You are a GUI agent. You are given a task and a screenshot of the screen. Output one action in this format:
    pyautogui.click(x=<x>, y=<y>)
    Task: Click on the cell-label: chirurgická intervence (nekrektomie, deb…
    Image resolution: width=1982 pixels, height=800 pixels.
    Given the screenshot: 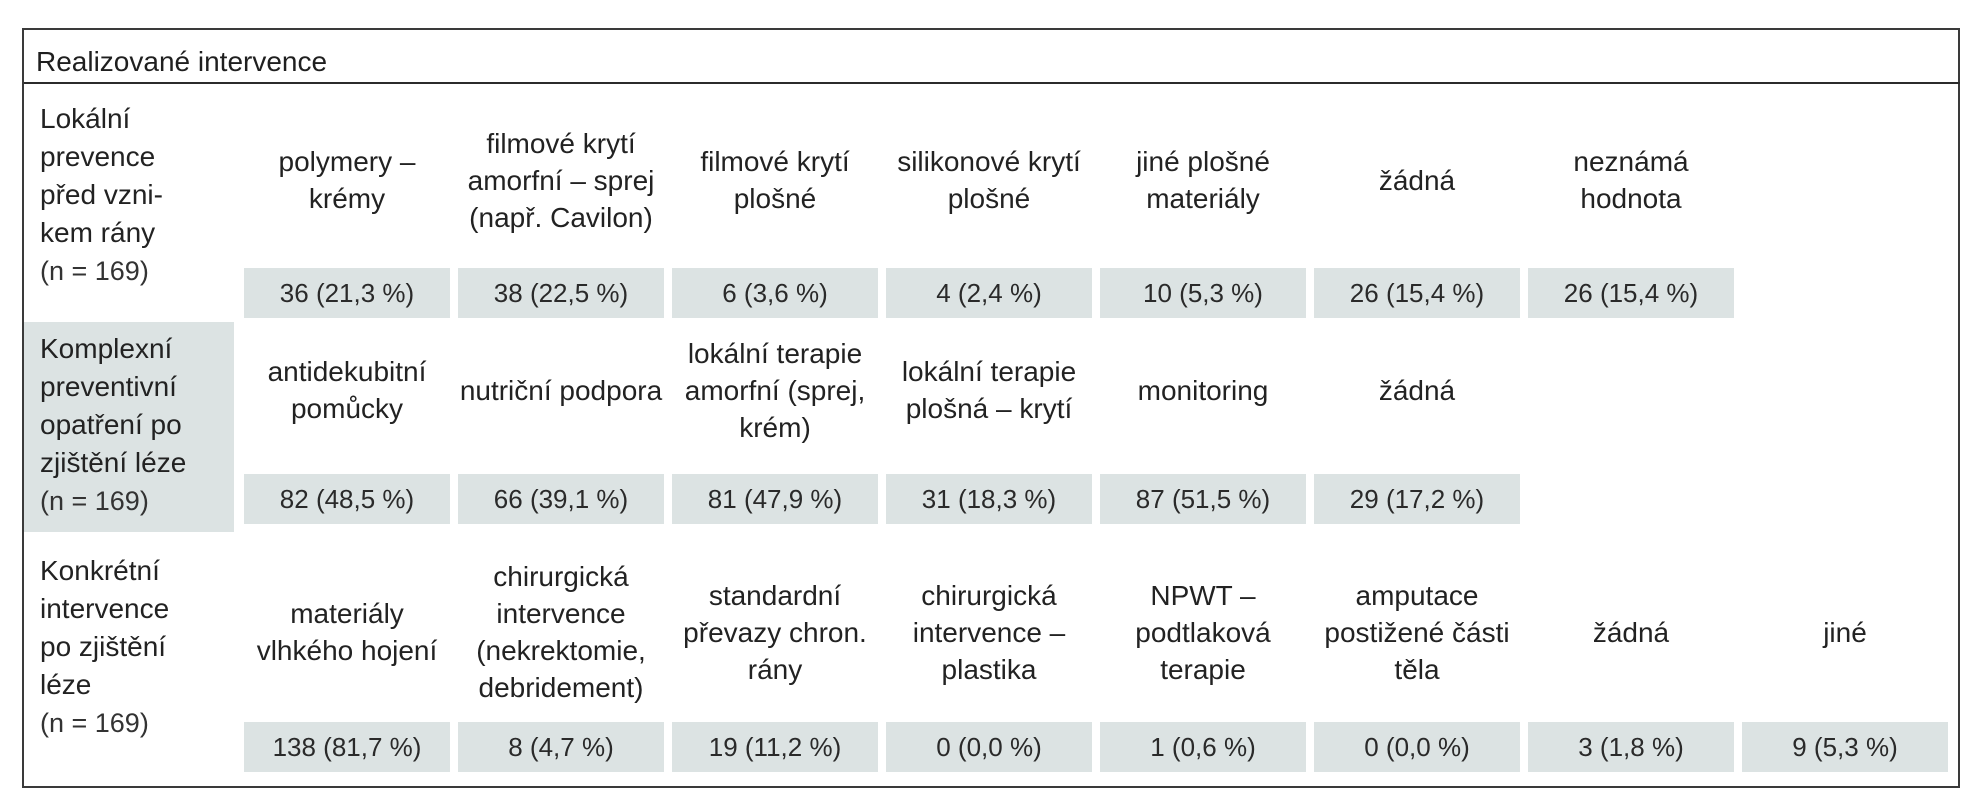 What is the action you would take?
    pyautogui.click(x=561, y=632)
    